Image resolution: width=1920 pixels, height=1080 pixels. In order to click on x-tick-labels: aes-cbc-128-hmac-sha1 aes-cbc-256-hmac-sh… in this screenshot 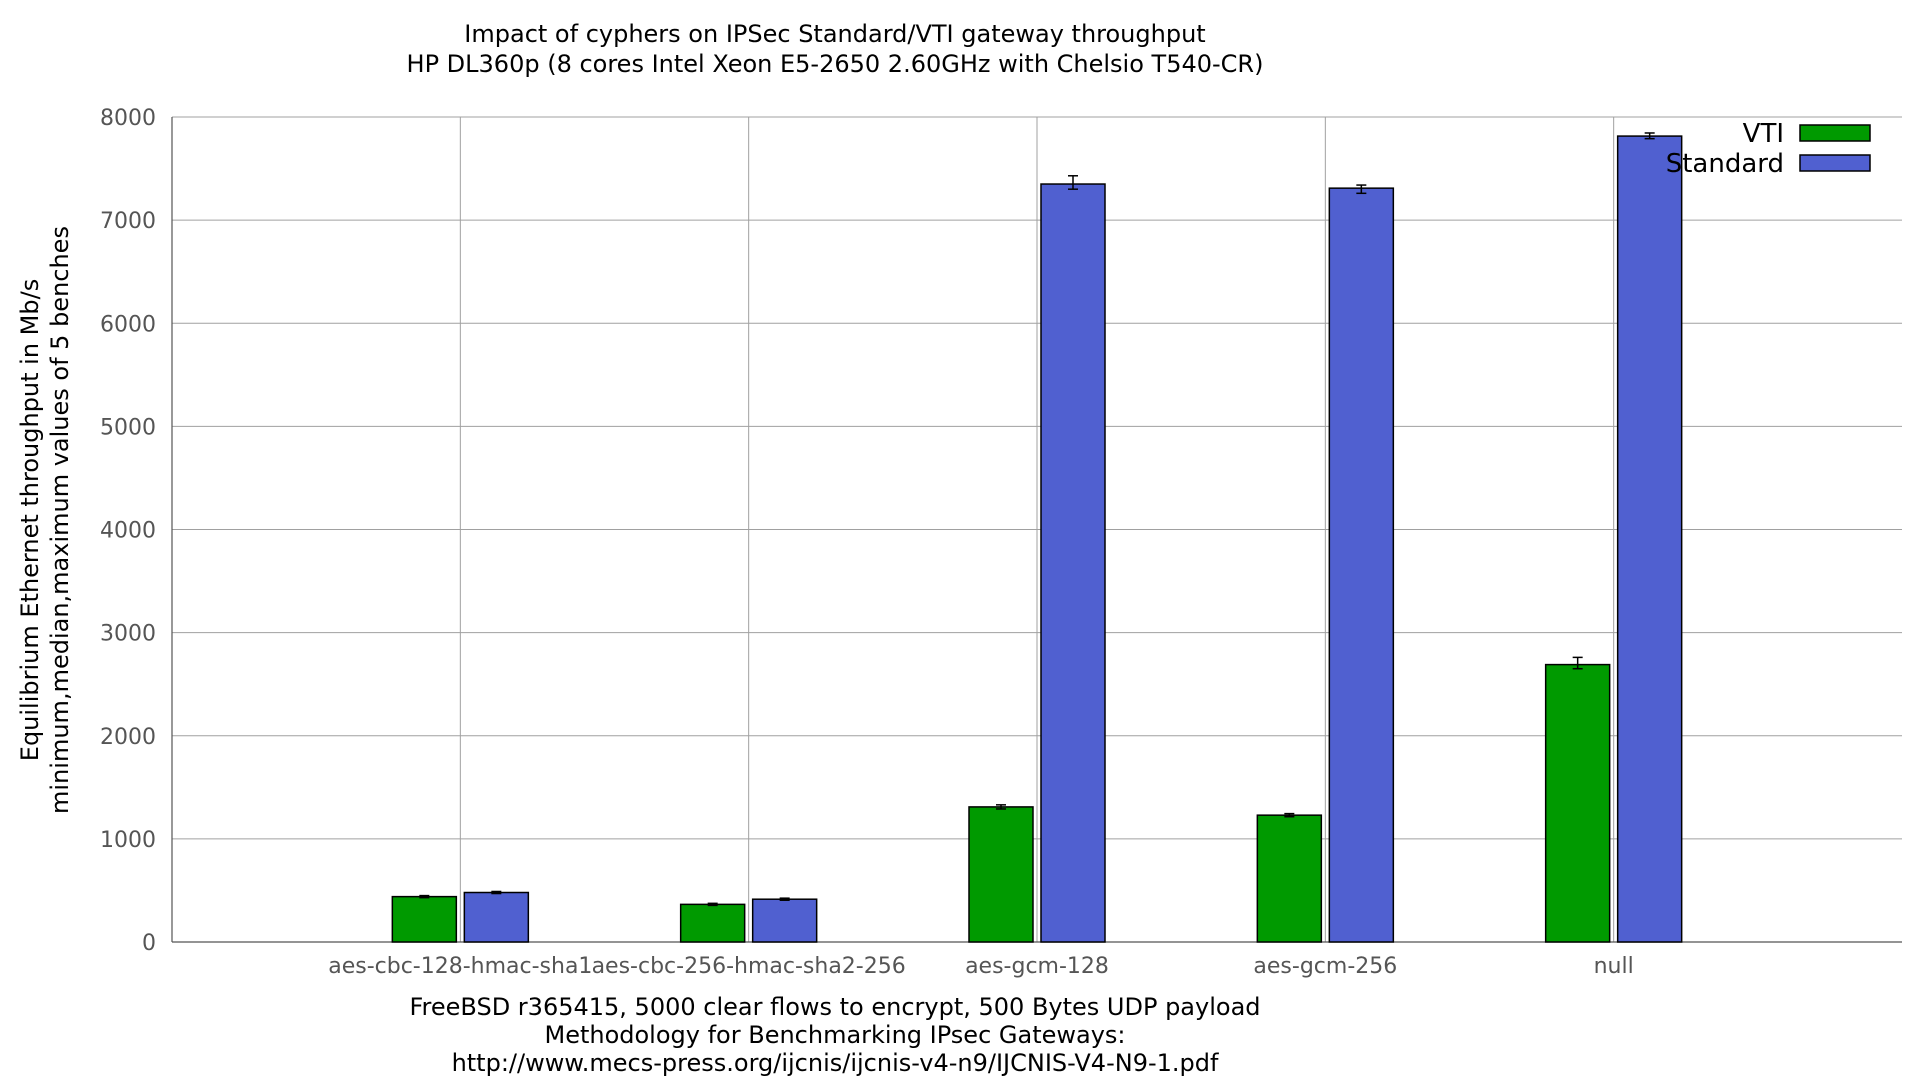, I will do `click(981, 966)`.